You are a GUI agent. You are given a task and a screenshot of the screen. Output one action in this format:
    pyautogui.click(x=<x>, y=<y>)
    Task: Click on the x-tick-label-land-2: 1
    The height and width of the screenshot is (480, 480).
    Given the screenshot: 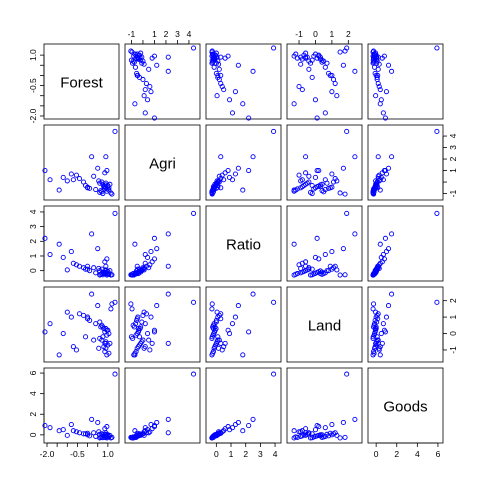 What is the action you would take?
    pyautogui.click(x=332, y=34)
    